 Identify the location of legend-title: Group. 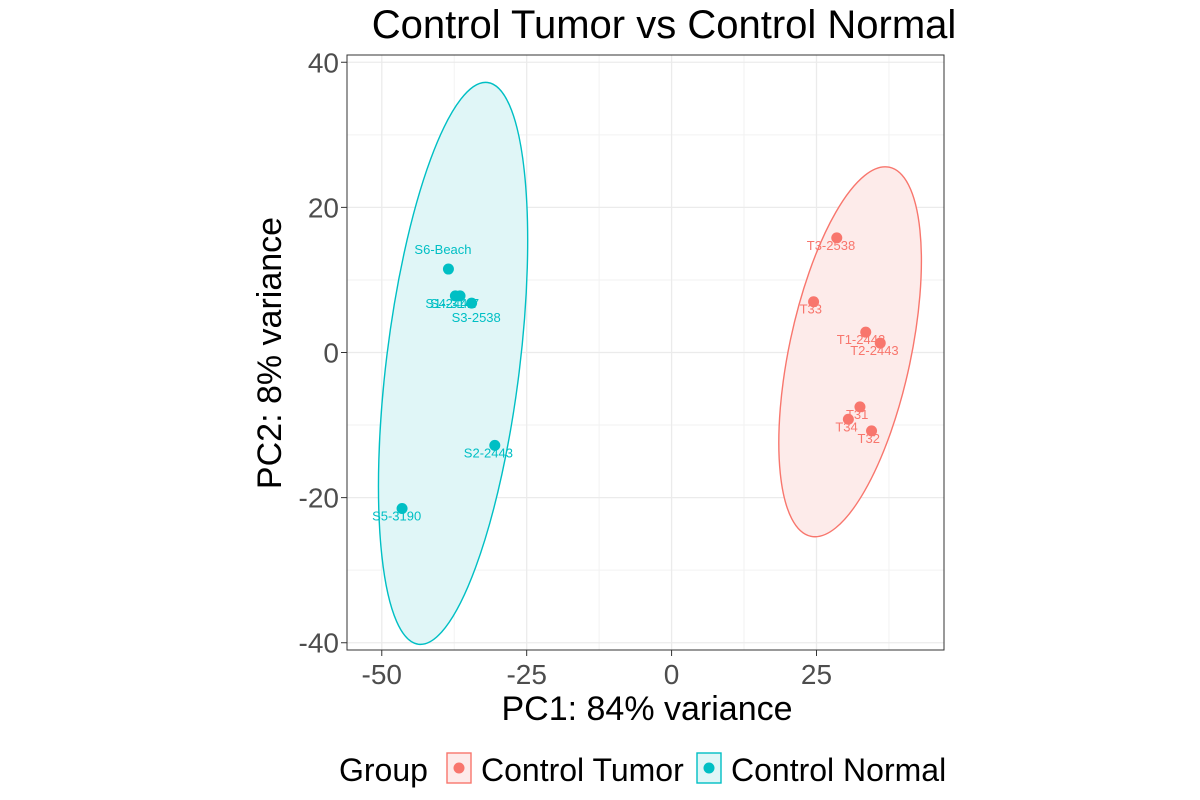
(383, 770).